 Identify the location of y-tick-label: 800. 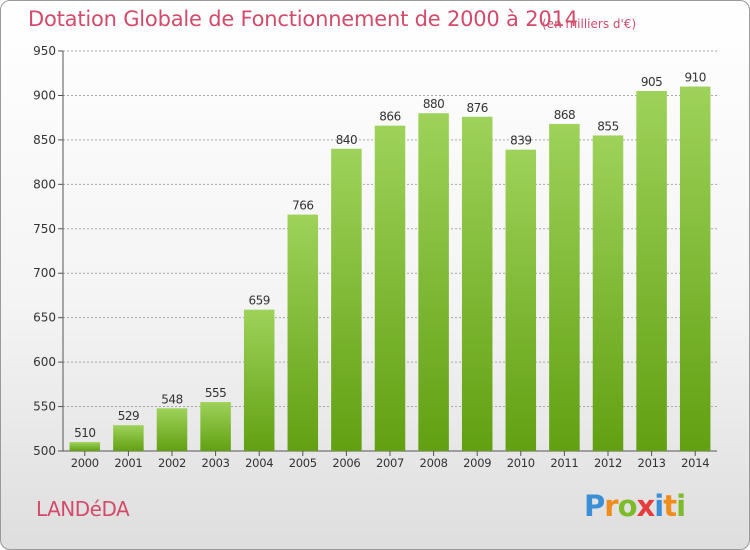
(44, 184).